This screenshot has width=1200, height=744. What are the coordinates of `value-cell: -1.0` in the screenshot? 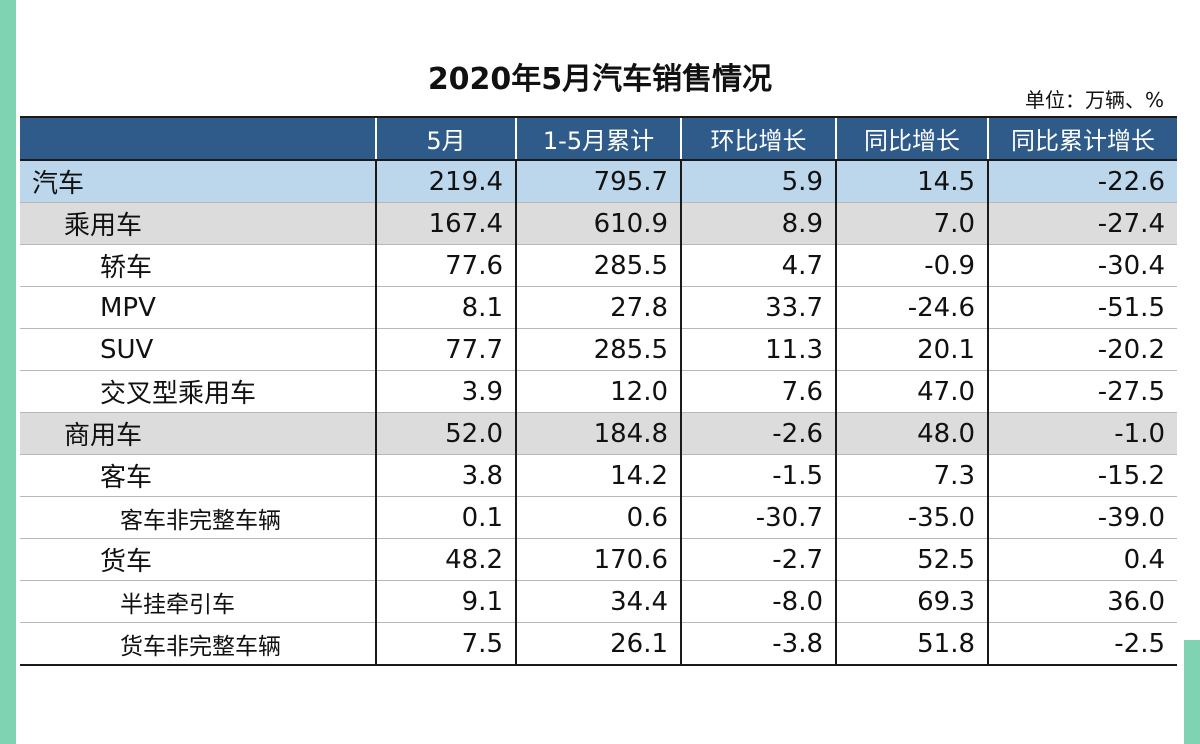 It's located at (1082, 433).